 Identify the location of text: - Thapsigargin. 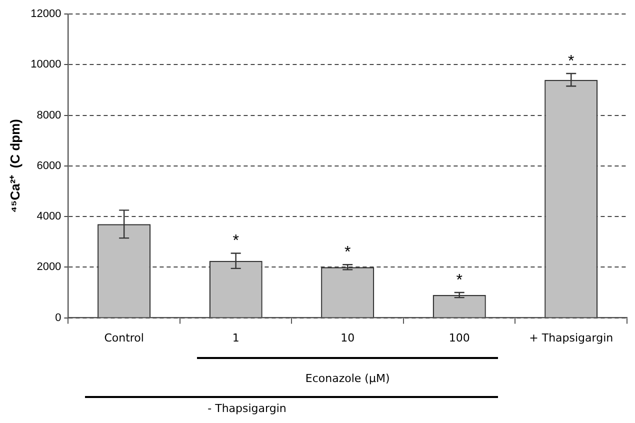
(247, 408).